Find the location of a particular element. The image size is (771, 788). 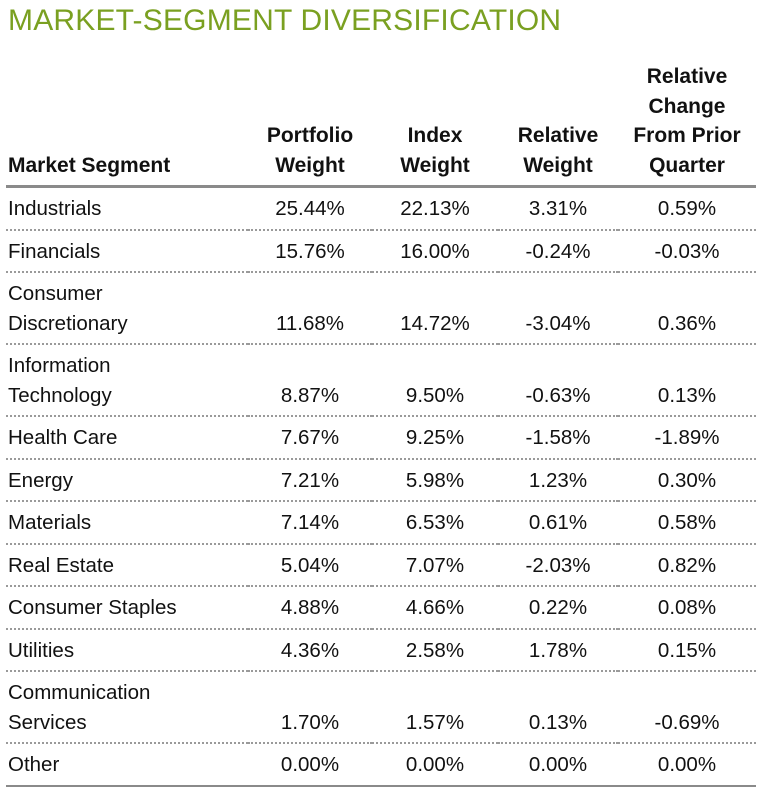

table-row: Health Care 7.67% 9.25% -1.58% -1.89% is located at coordinates (381, 438).